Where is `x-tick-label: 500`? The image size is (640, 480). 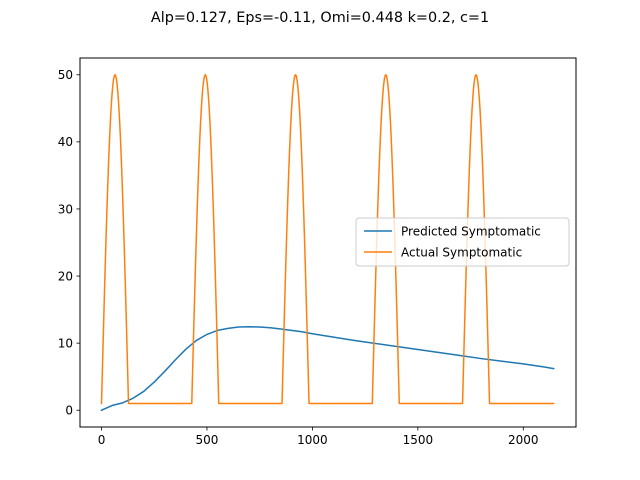
x-tick-label: 500 is located at coordinates (206, 440).